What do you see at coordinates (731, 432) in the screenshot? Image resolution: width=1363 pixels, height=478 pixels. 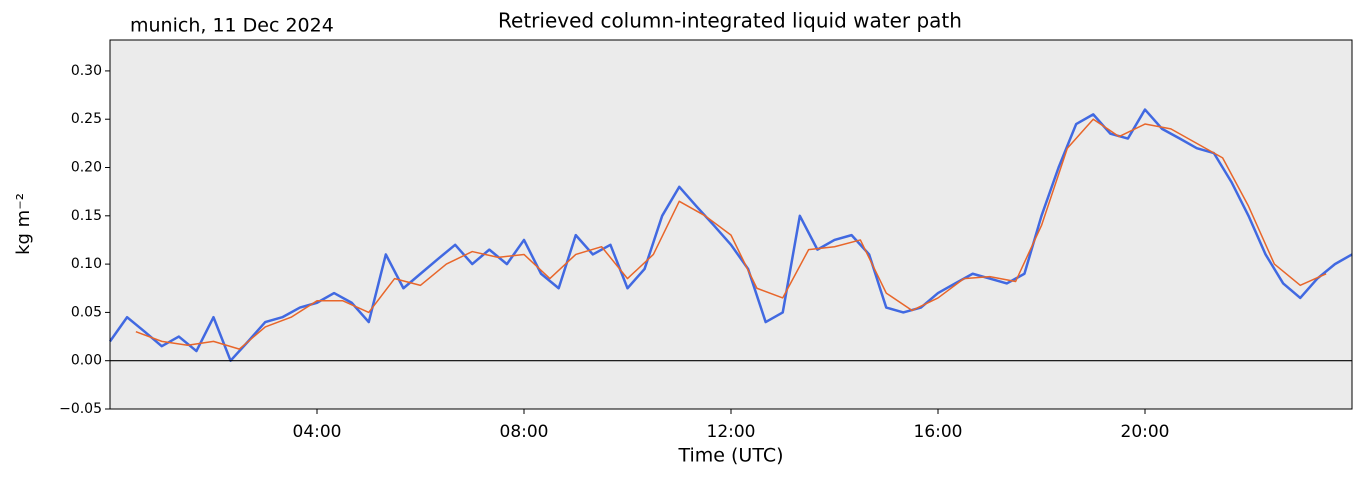 I see `x-tick-label: 12:00` at bounding box center [731, 432].